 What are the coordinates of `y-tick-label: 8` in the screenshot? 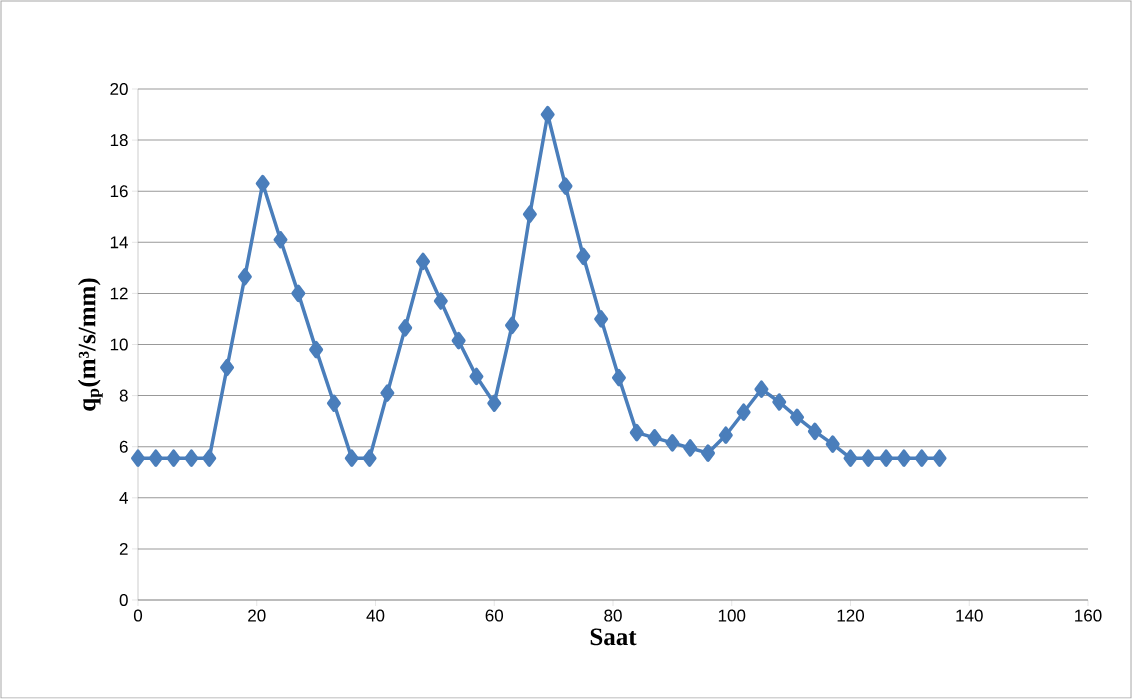 It's located at (123, 395).